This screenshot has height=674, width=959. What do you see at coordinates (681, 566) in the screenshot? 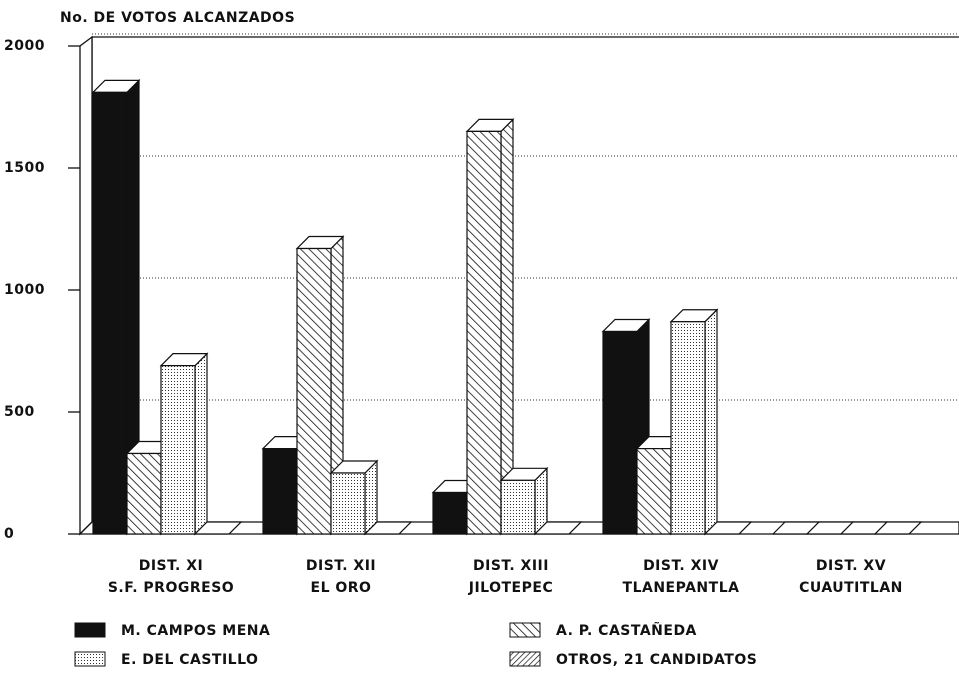
I see `x-tick-label: DIST. XIV` at bounding box center [681, 566].